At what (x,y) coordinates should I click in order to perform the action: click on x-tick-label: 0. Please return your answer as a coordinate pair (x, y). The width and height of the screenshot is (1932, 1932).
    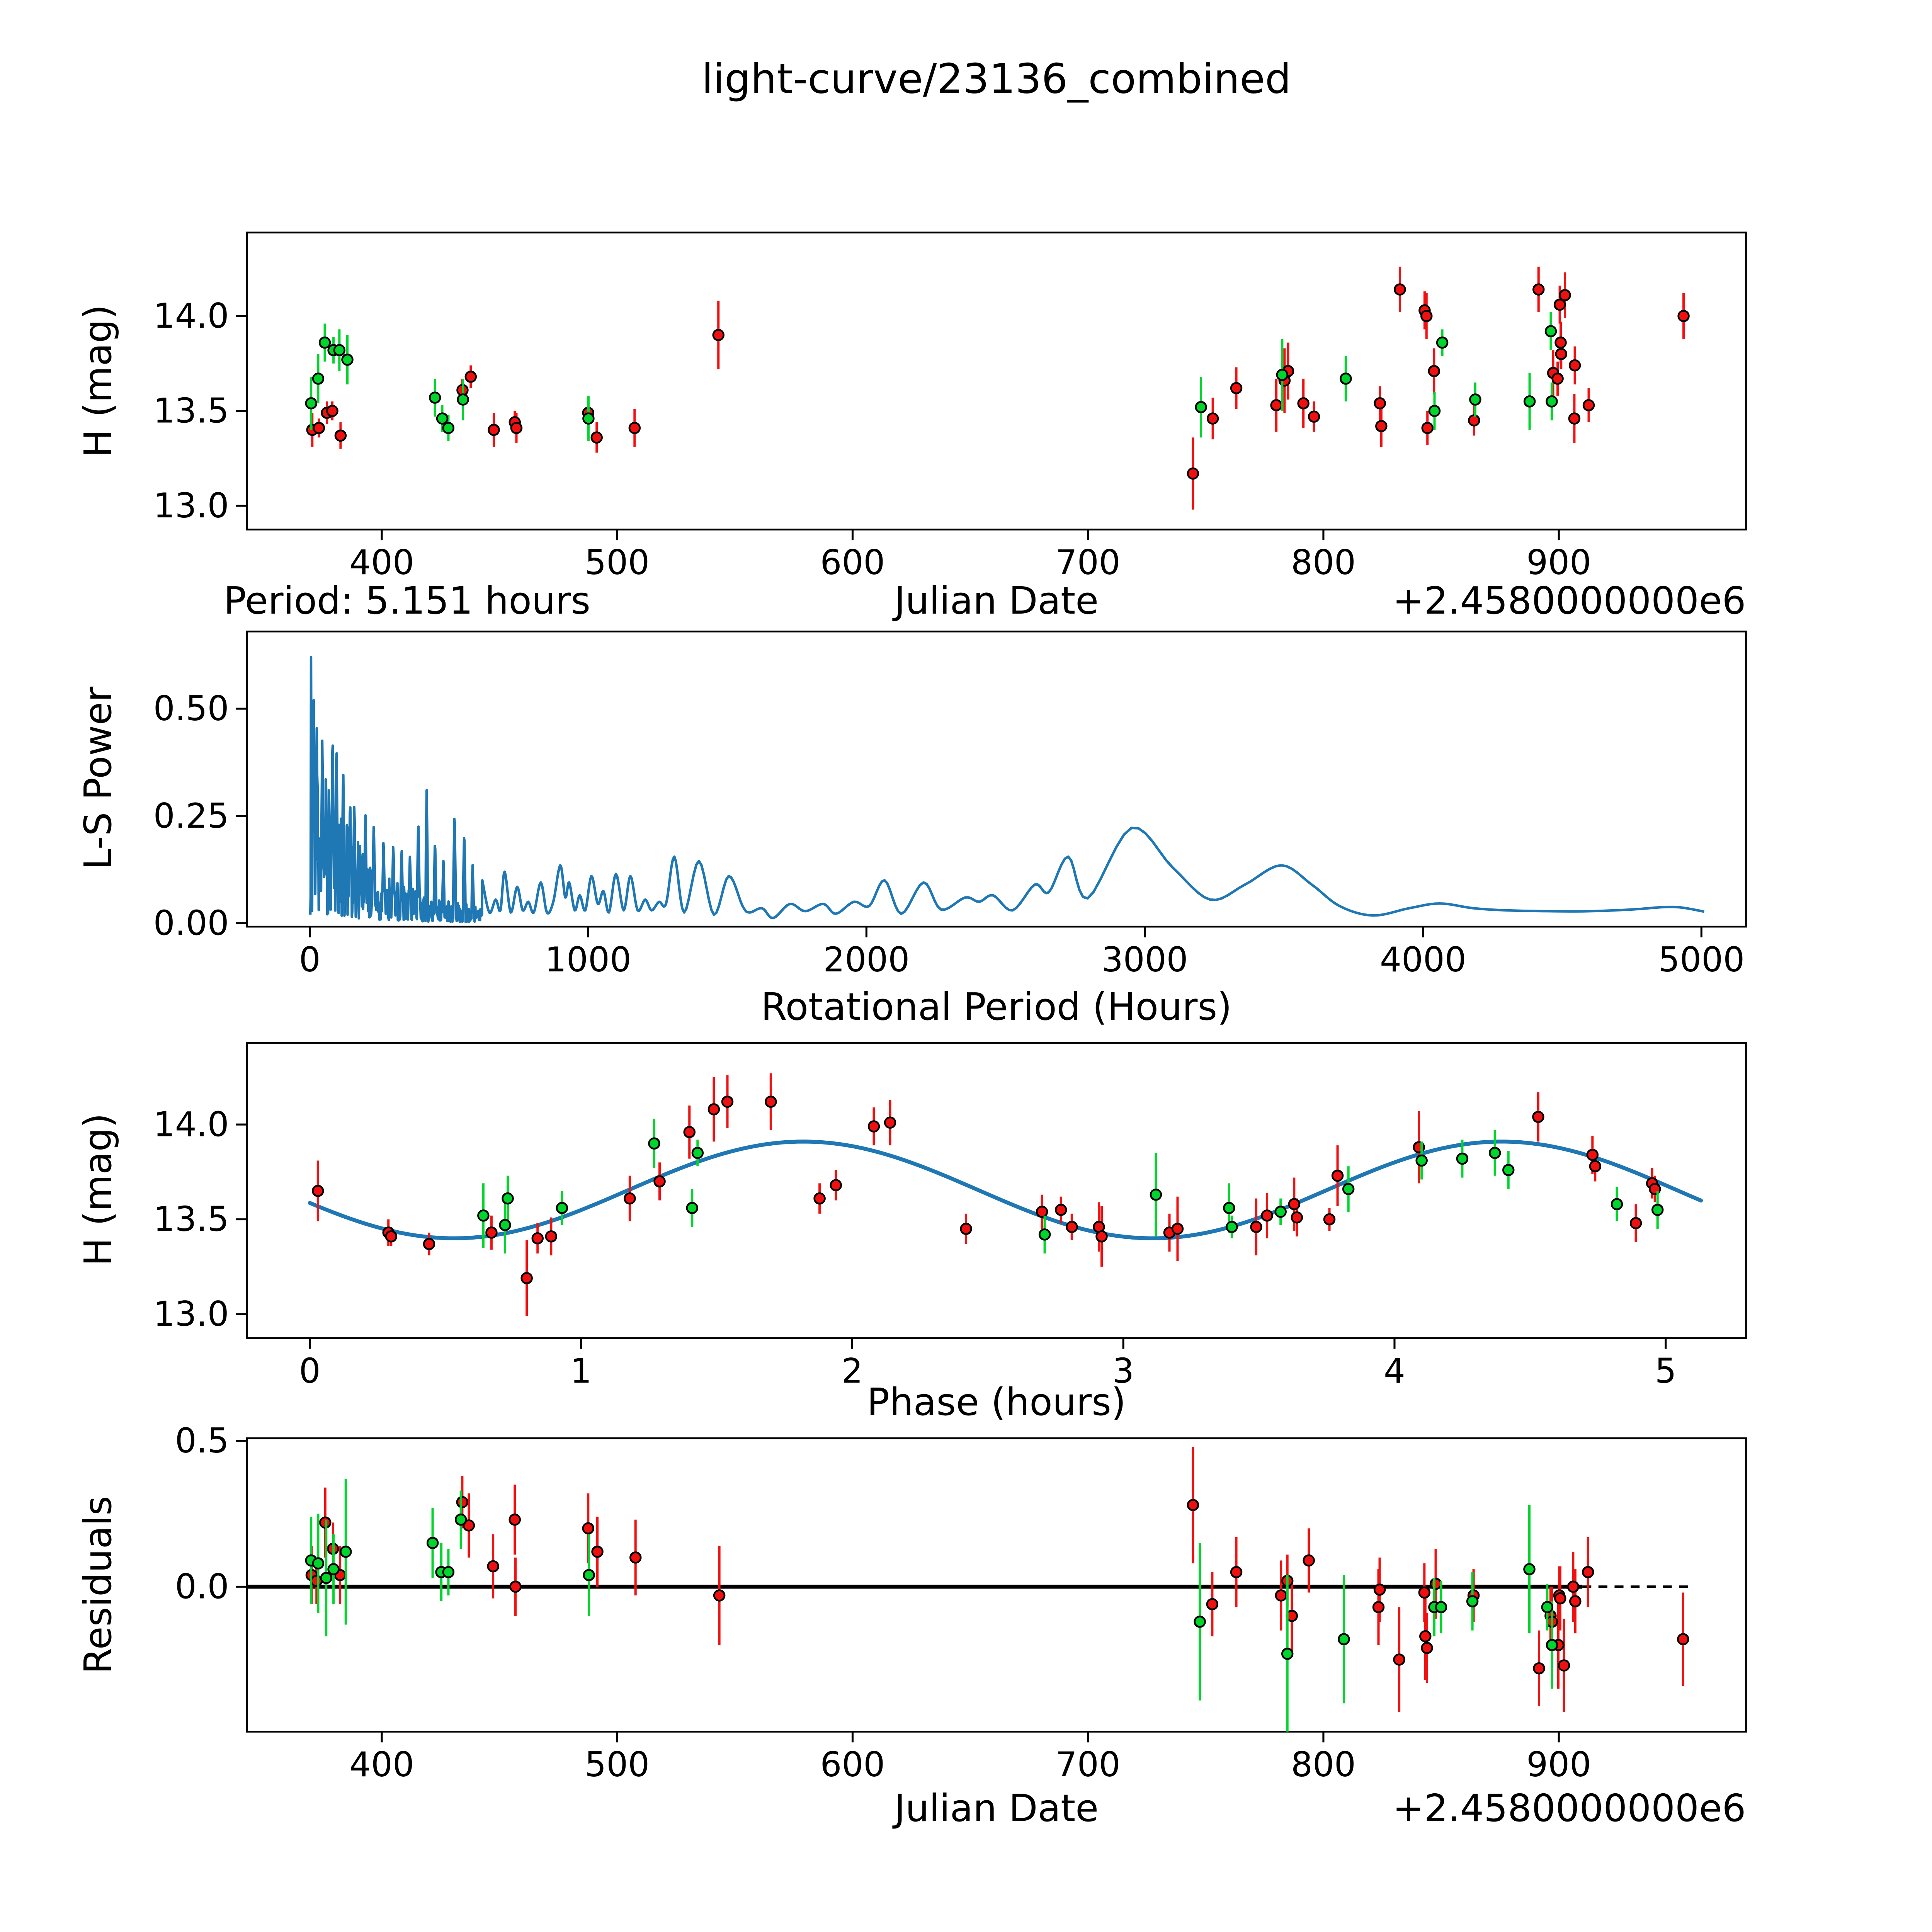
    Looking at the image, I should click on (310, 1371).